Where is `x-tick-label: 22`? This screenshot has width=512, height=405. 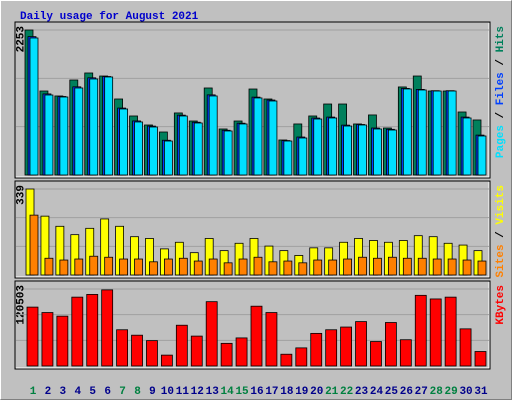 x-tick-label: 22 is located at coordinates (346, 392).